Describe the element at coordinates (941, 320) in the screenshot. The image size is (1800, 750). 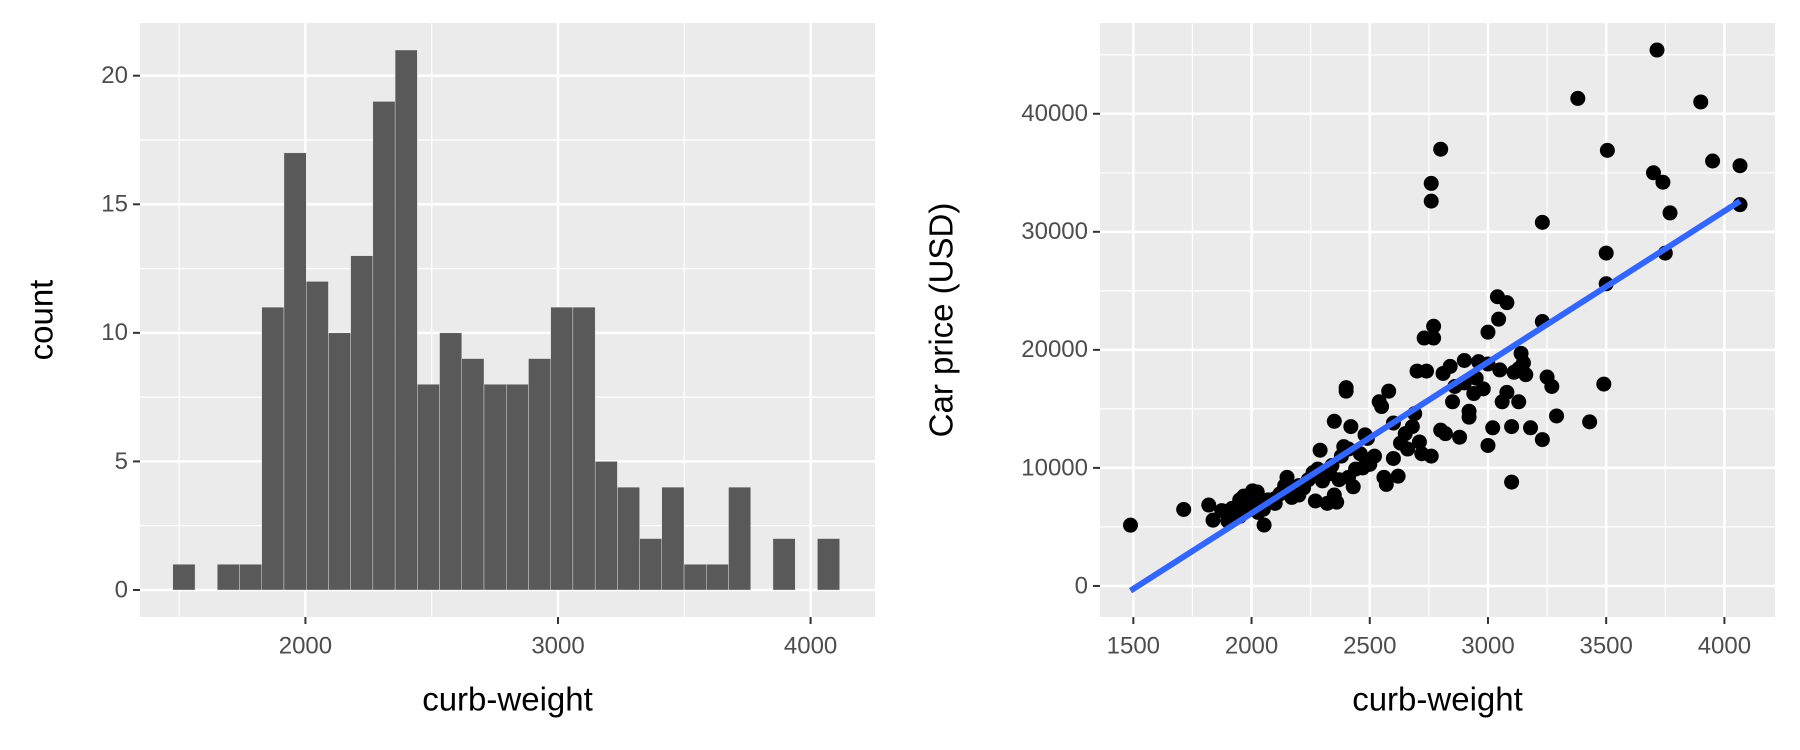
I see `y-axis-title: Car price (USD)` at that location.